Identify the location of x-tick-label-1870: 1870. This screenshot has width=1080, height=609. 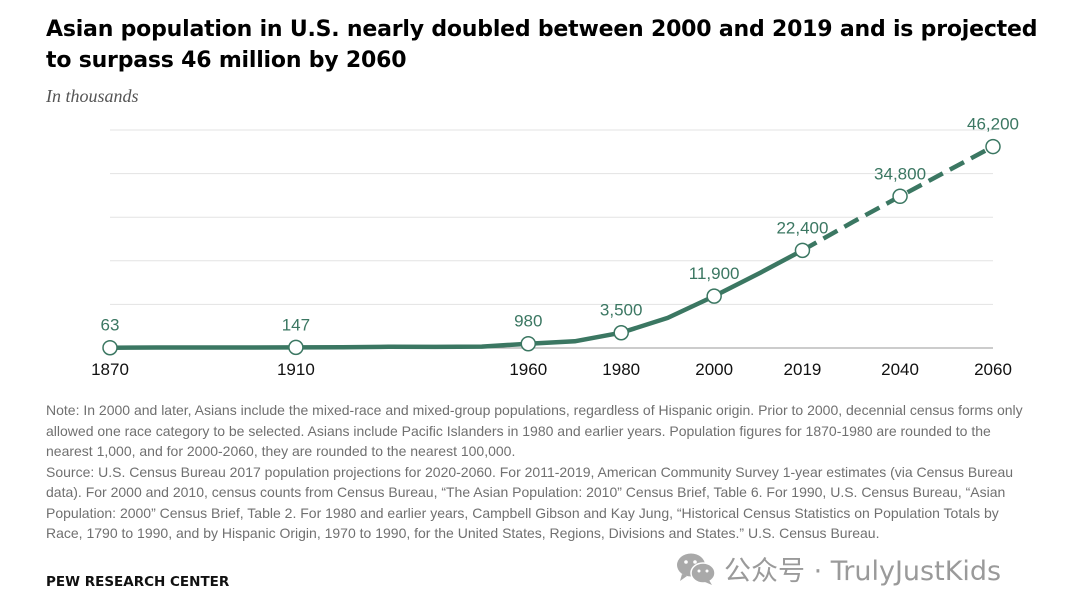
(110, 369).